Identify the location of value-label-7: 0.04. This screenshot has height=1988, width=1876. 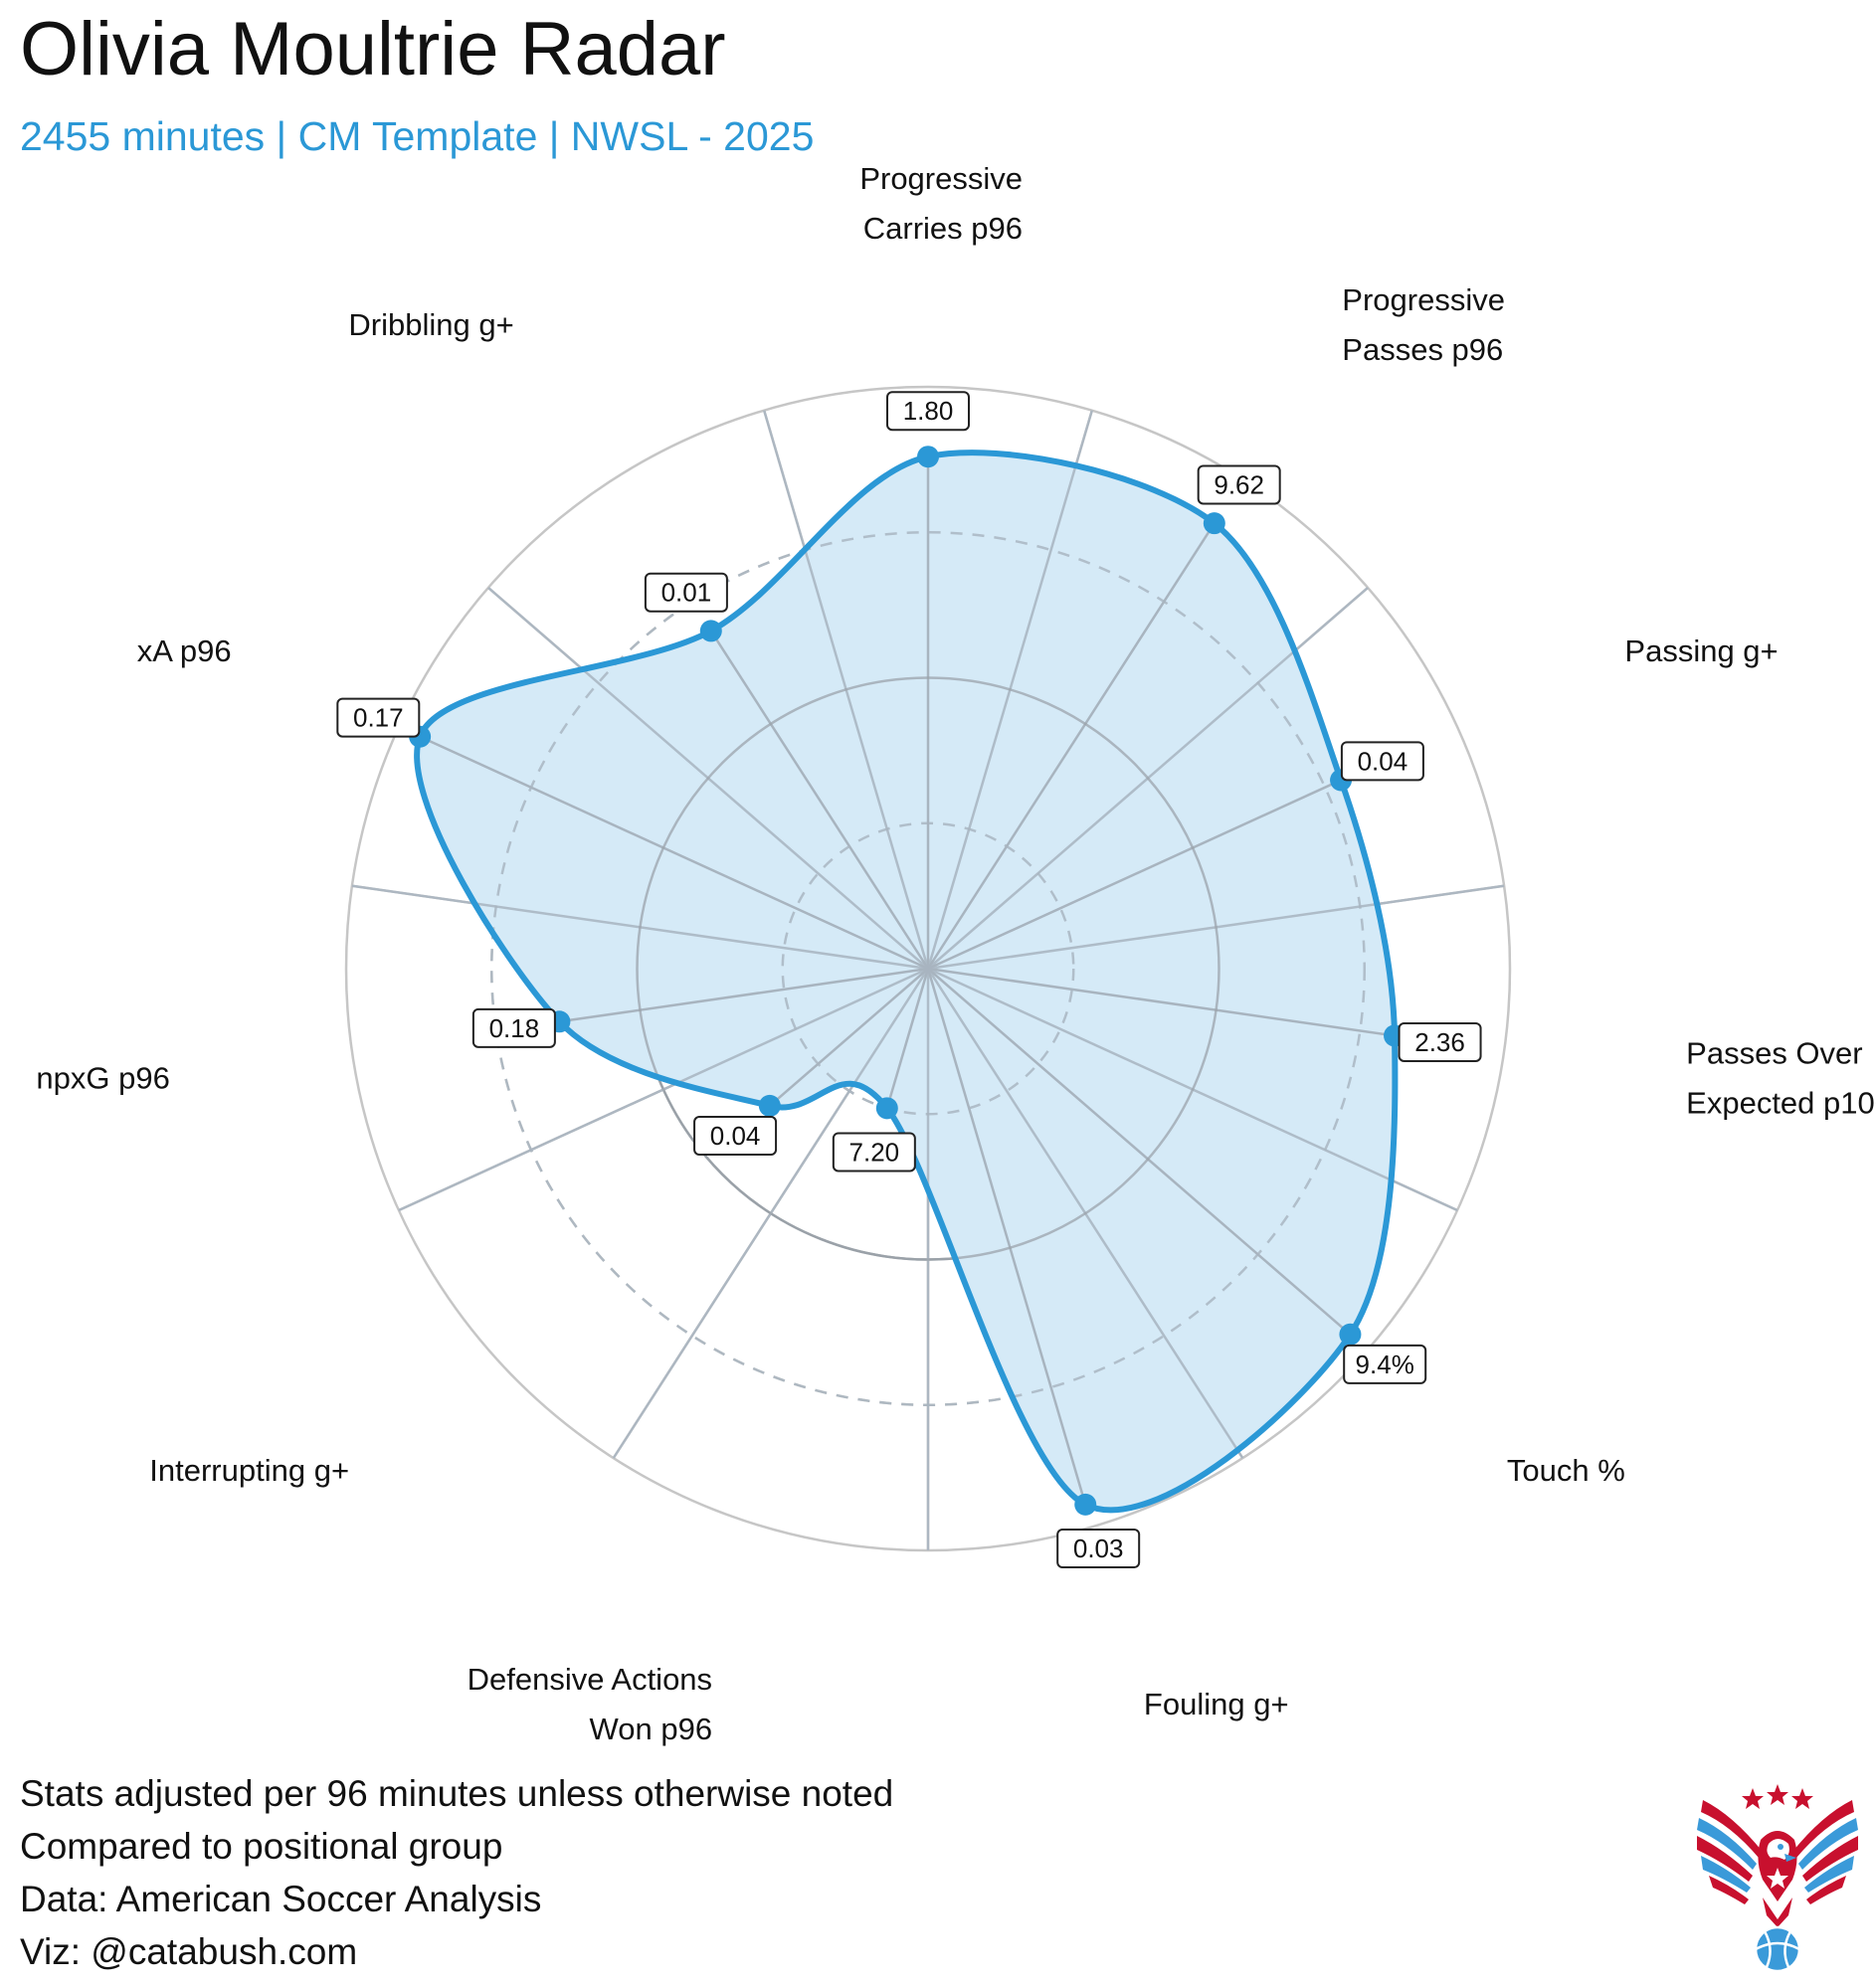
(735, 1136).